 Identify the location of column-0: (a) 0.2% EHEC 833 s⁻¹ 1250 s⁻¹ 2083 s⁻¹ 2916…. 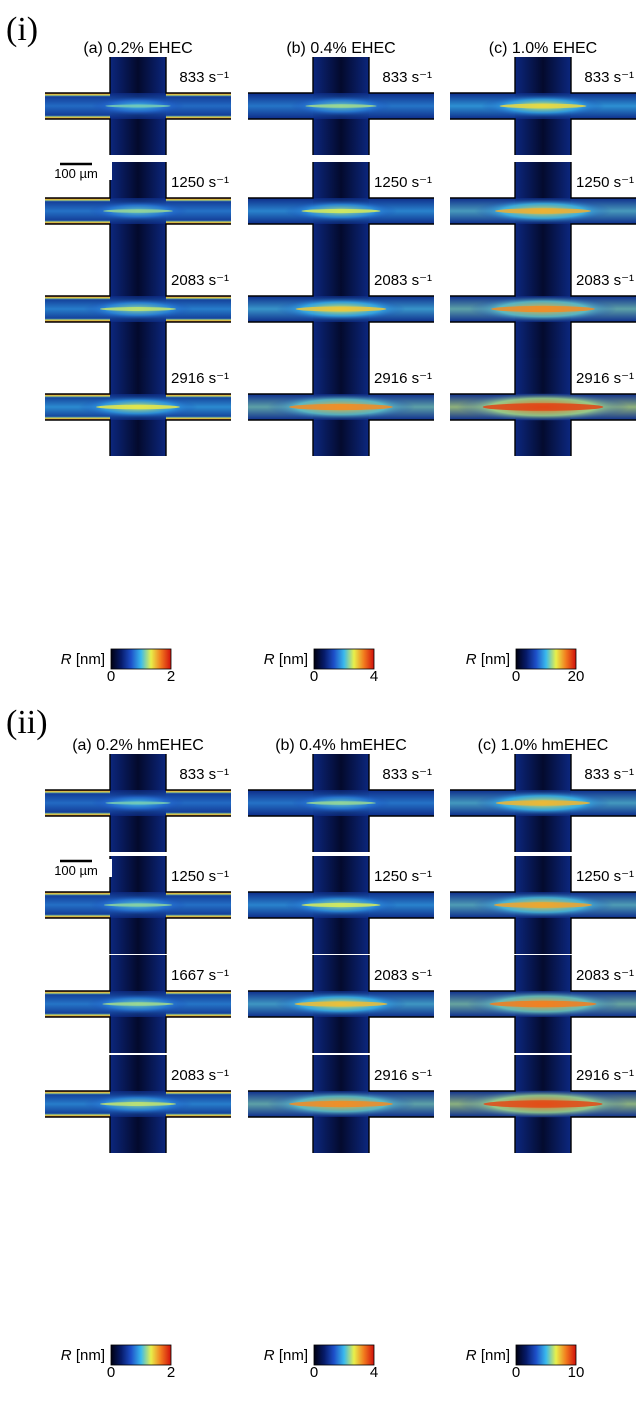
(138, 362).